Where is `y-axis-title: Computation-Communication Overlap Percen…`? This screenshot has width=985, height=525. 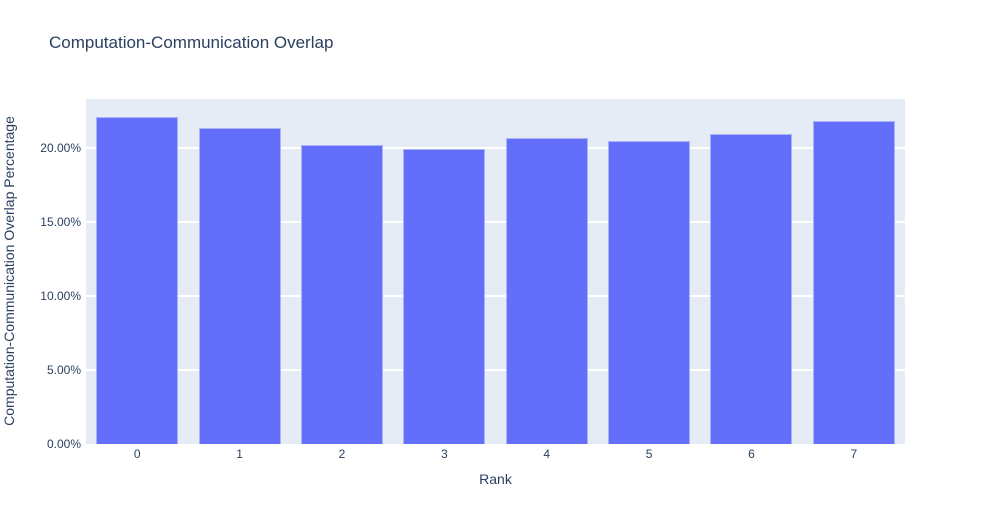
y-axis-title: Computation-Communication Overlap Percen… is located at coordinates (9, 271).